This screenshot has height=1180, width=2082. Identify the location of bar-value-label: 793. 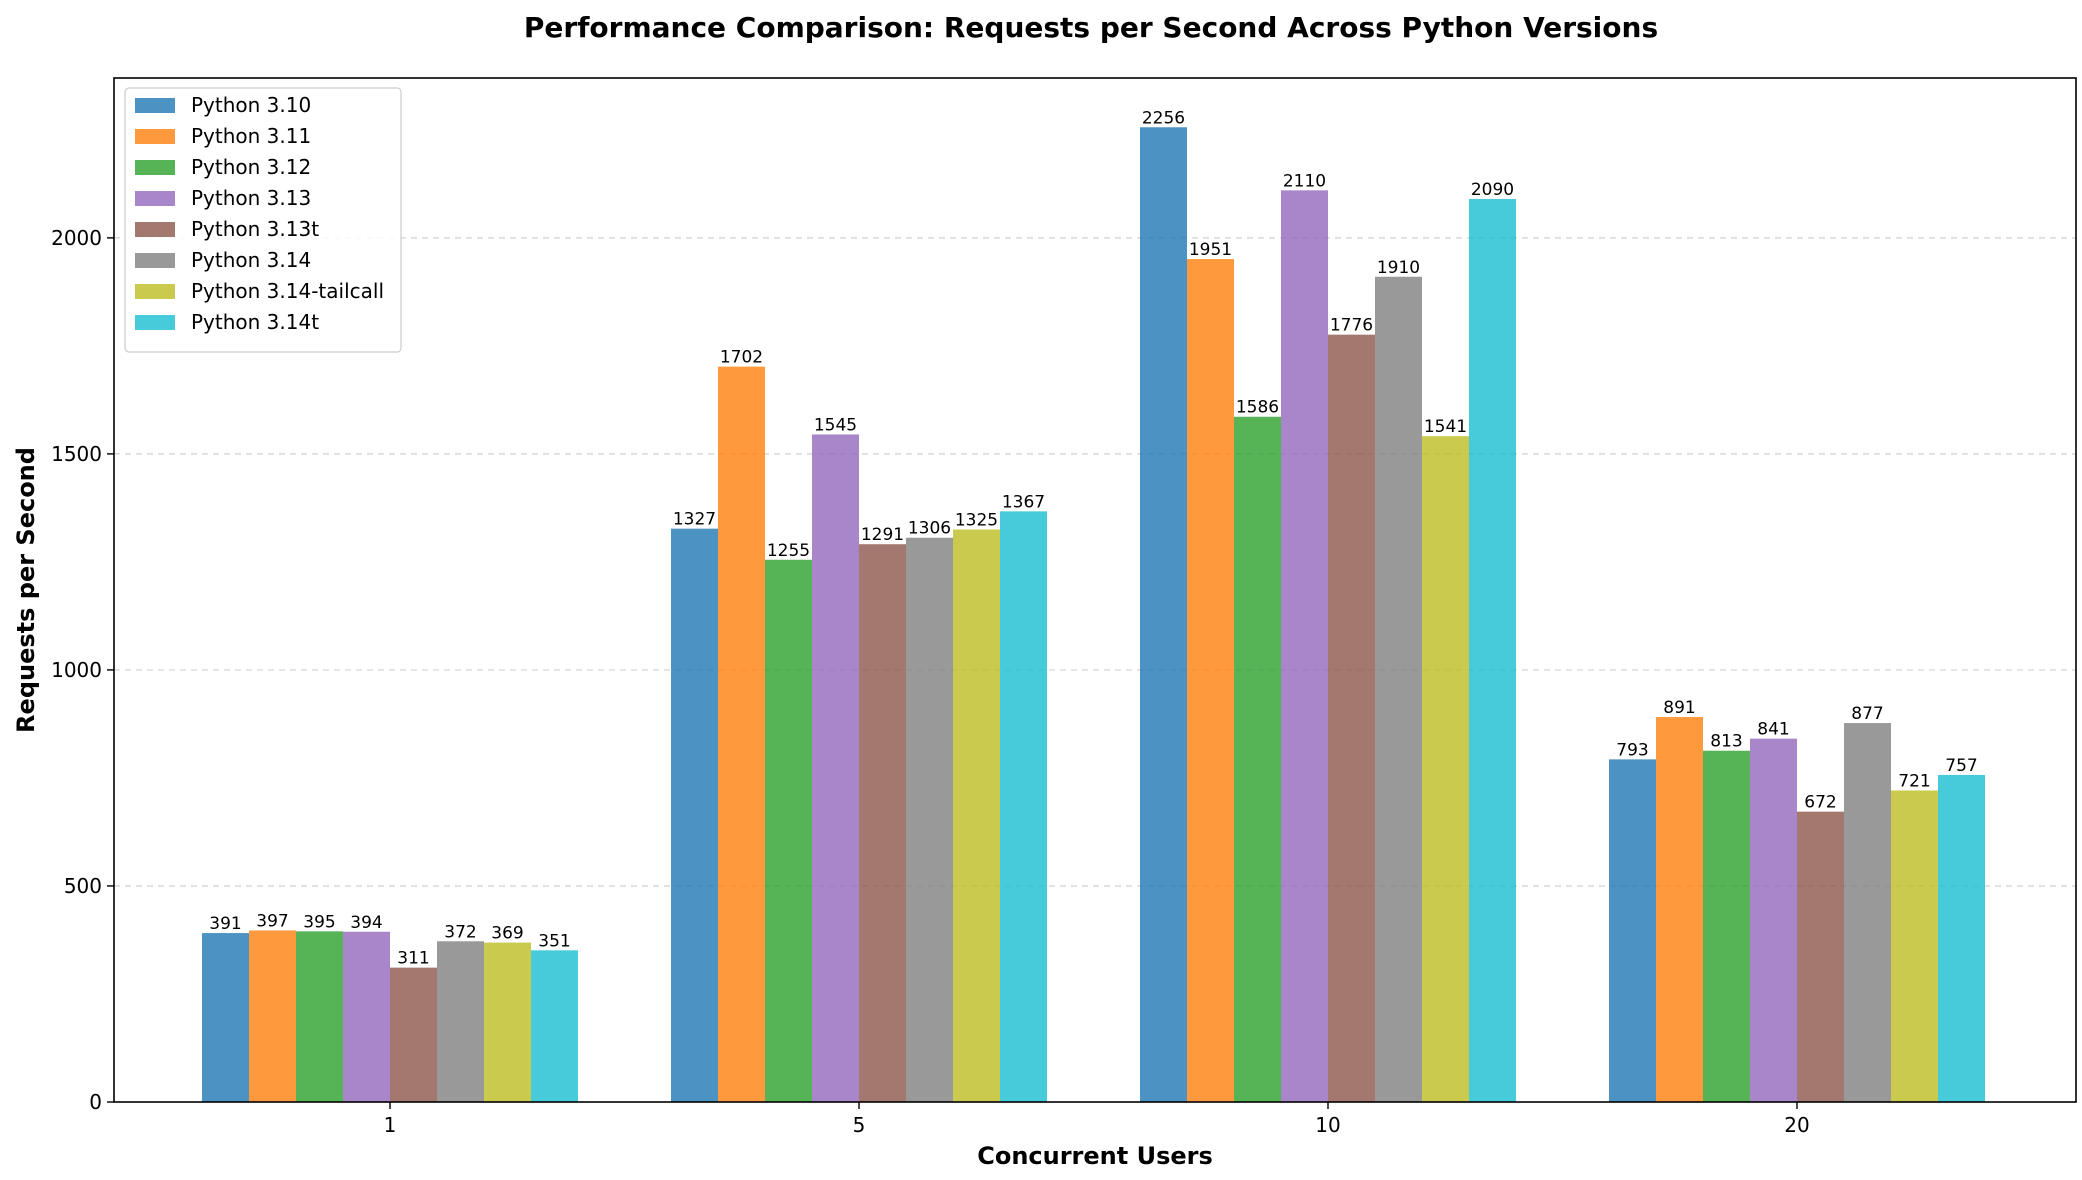
(1632, 750).